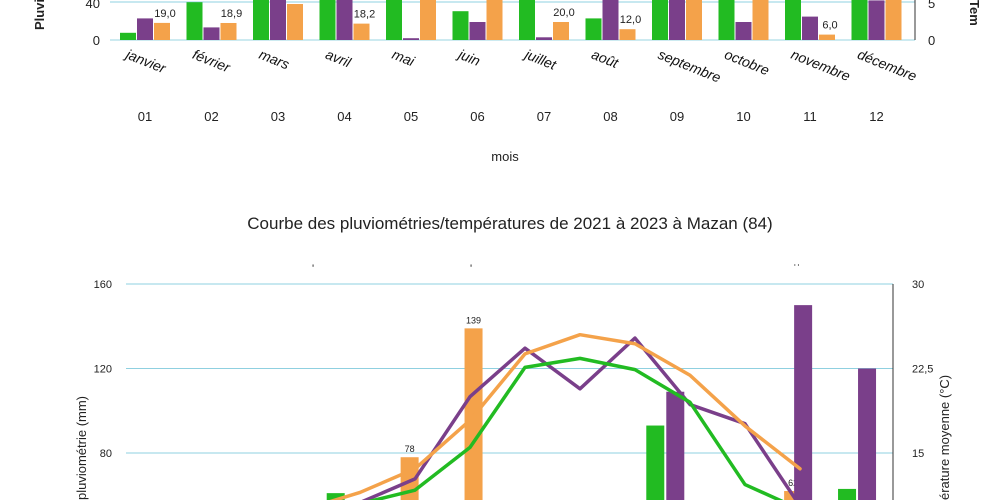  What do you see at coordinates (944, 437) in the screenshot?
I see `c2-y2-axis-title: érature moyenne (°C)` at bounding box center [944, 437].